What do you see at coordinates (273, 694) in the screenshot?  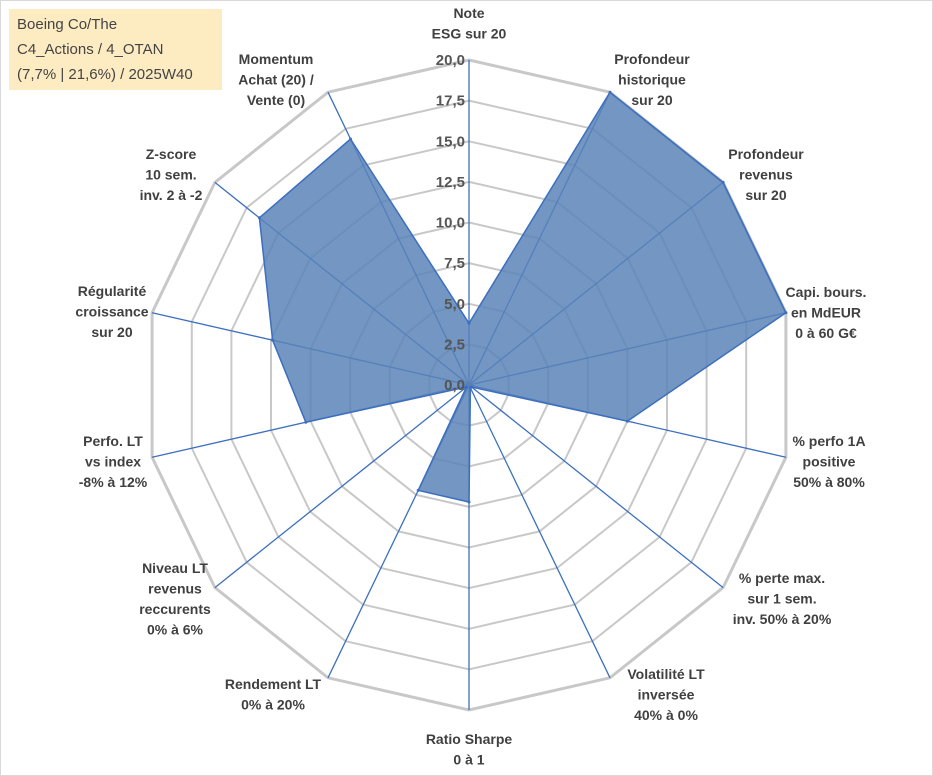 I see `axis-label-9: Rendement LT 0% à 20%` at bounding box center [273, 694].